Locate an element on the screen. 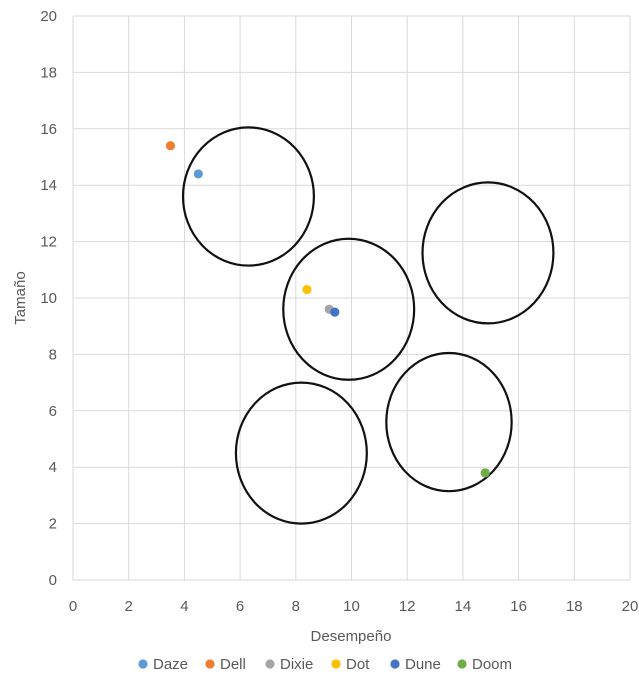 The width and height of the screenshot is (639, 677). x-tick-label: 6 is located at coordinates (240, 606).